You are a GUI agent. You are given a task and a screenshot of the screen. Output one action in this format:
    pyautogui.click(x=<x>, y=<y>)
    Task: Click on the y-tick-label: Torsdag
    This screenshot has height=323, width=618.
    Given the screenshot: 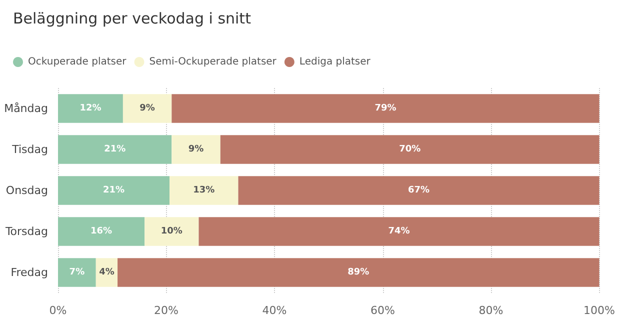 What is the action you would take?
    pyautogui.click(x=26, y=231)
    